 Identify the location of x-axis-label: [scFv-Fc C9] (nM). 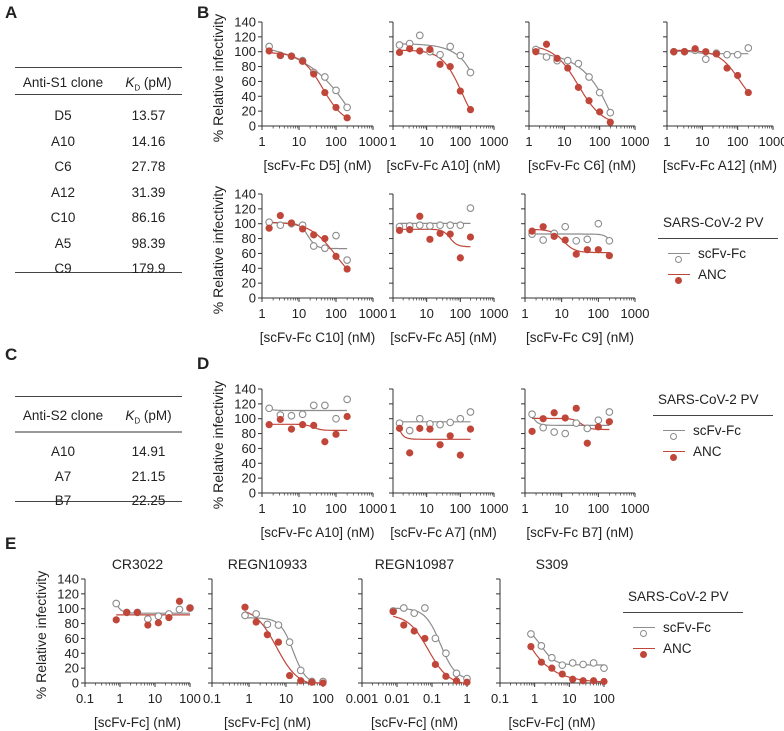
(580, 337).